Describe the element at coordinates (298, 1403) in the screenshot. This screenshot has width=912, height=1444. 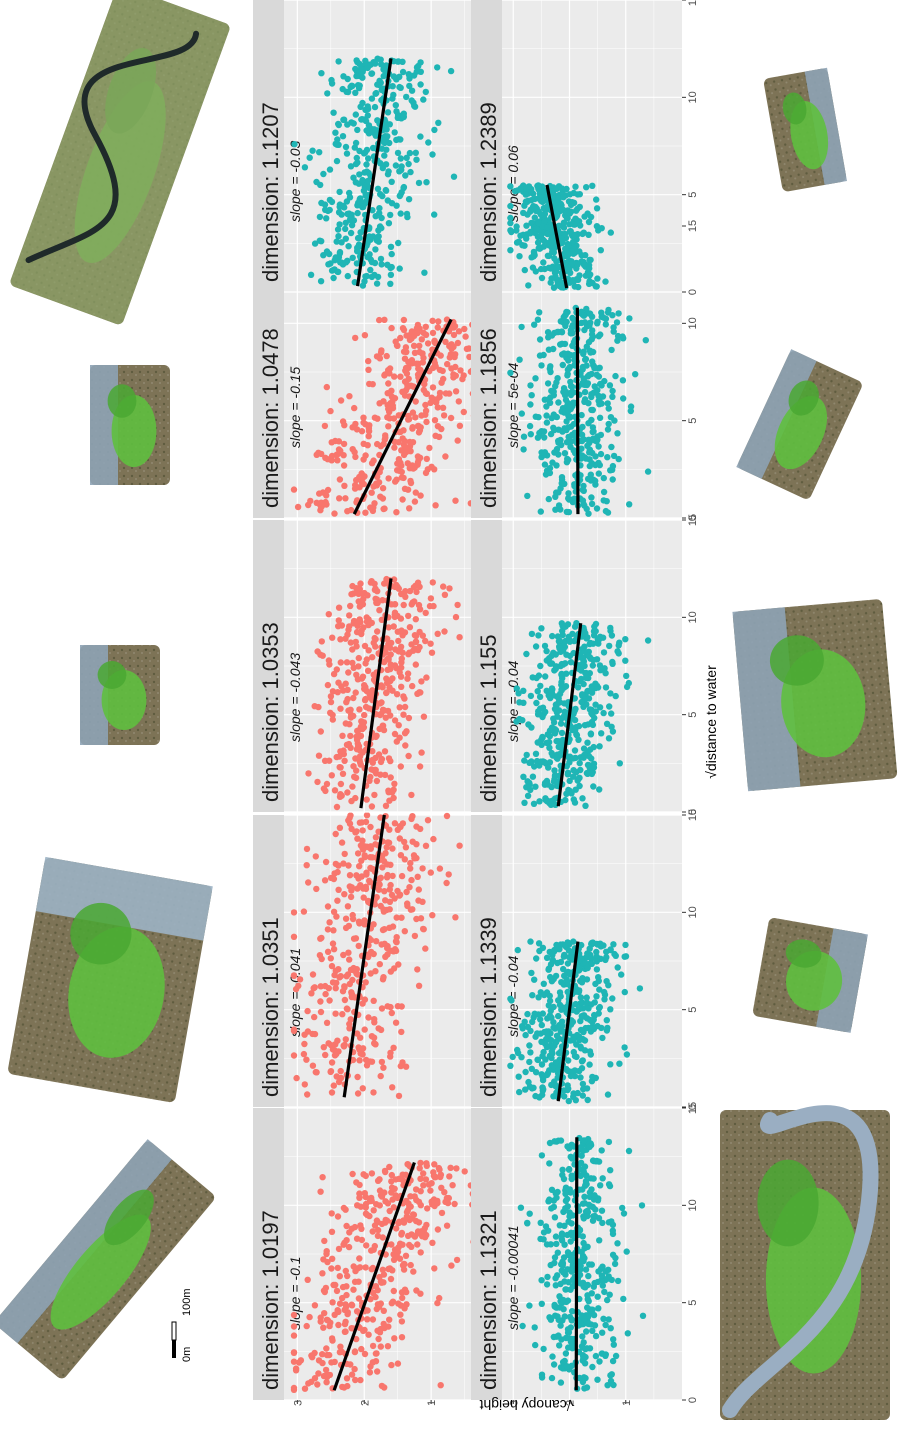
I see `y-tick-label: 3` at that location.